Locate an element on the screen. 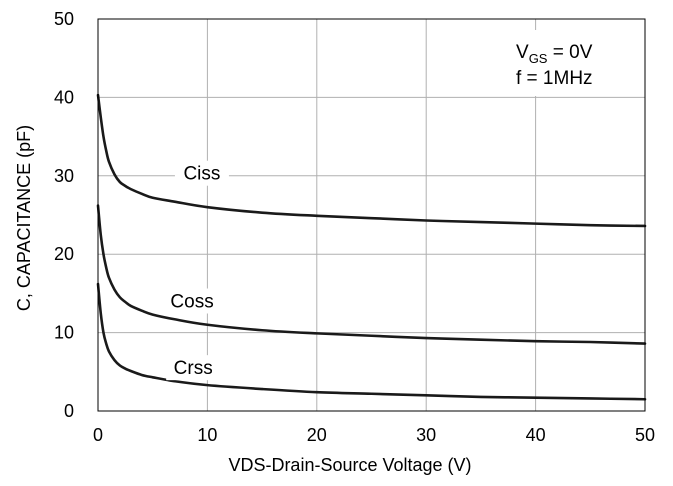  x-tick-label: 50 is located at coordinates (645, 435).